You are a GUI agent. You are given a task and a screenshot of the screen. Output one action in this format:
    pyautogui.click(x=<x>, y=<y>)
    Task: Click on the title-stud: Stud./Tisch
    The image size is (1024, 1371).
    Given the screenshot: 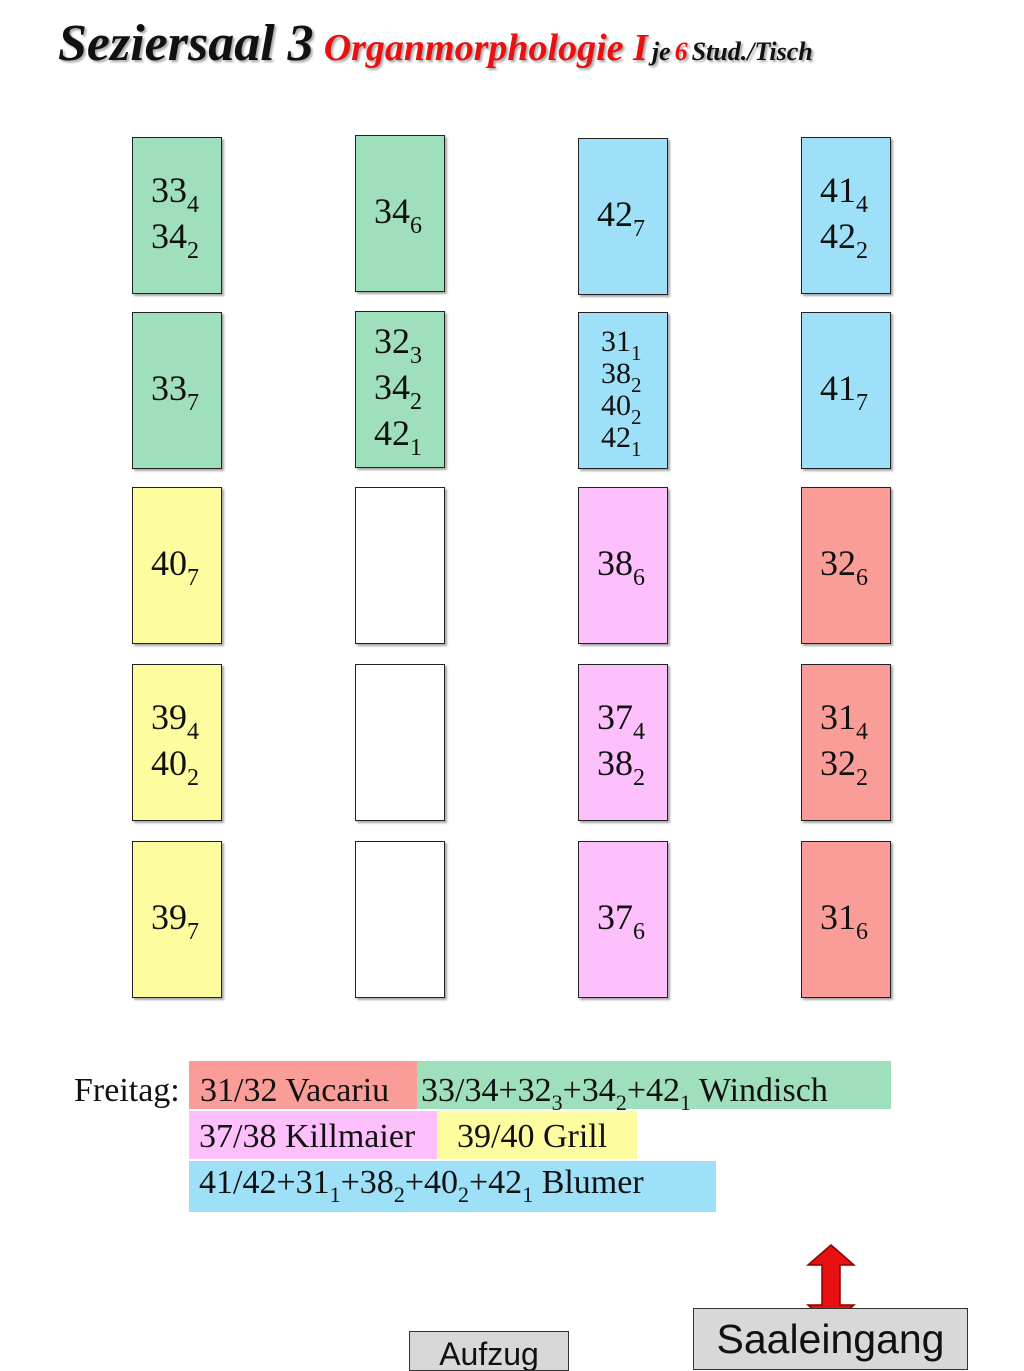 What is the action you would take?
    pyautogui.click(x=752, y=51)
    